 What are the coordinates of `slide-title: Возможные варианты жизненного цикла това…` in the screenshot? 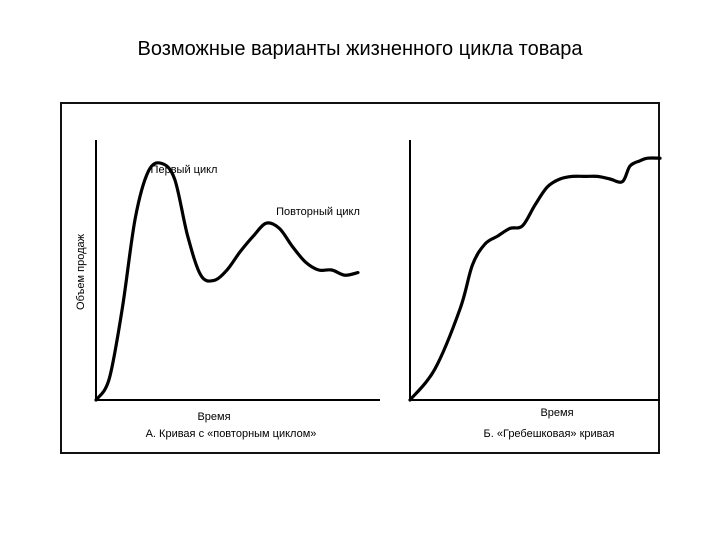 It's located at (360, 49).